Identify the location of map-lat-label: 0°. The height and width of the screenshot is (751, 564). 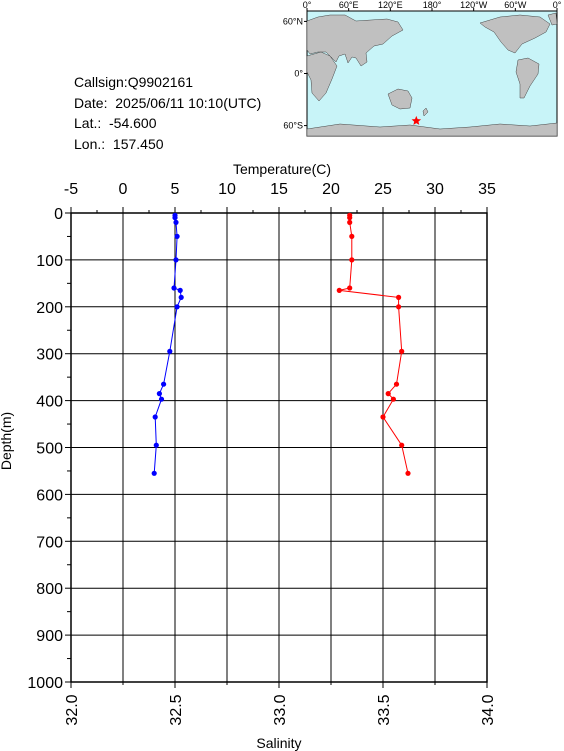
(298, 74).